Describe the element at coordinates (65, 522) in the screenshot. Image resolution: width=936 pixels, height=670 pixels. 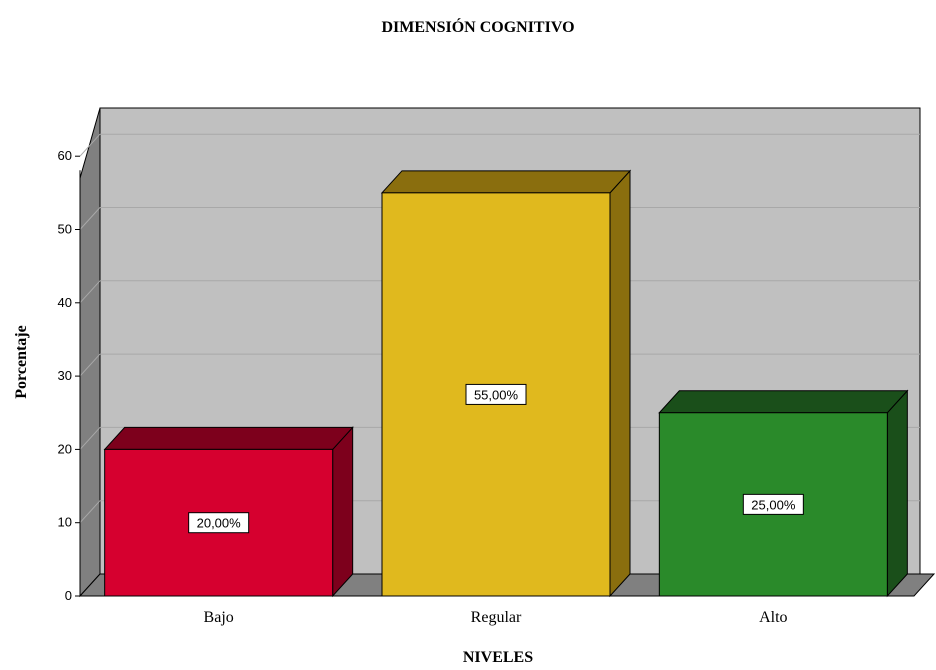
I see `y-tick-label: 10` at that location.